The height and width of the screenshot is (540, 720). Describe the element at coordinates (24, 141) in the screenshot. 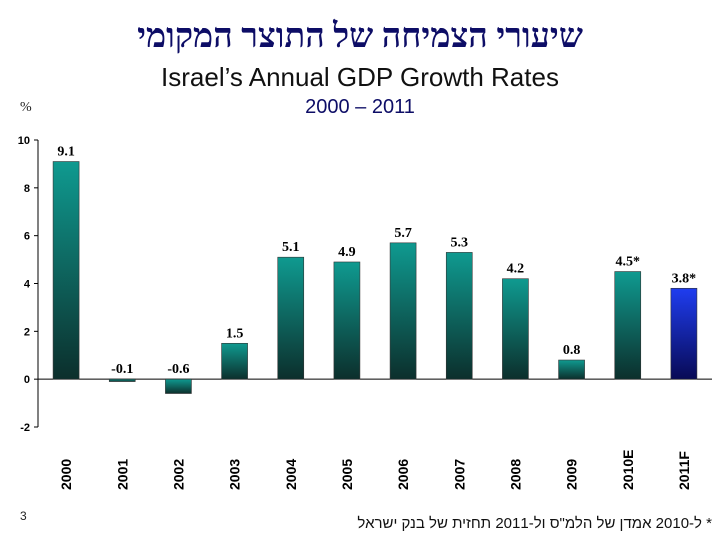

I see `y-tick-label: 10` at that location.